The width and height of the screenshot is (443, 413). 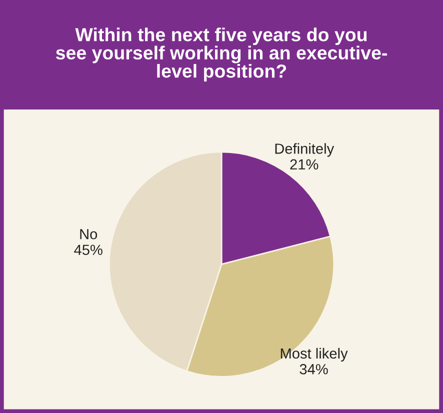 I want to click on data-label: 45%, so click(x=88, y=249).